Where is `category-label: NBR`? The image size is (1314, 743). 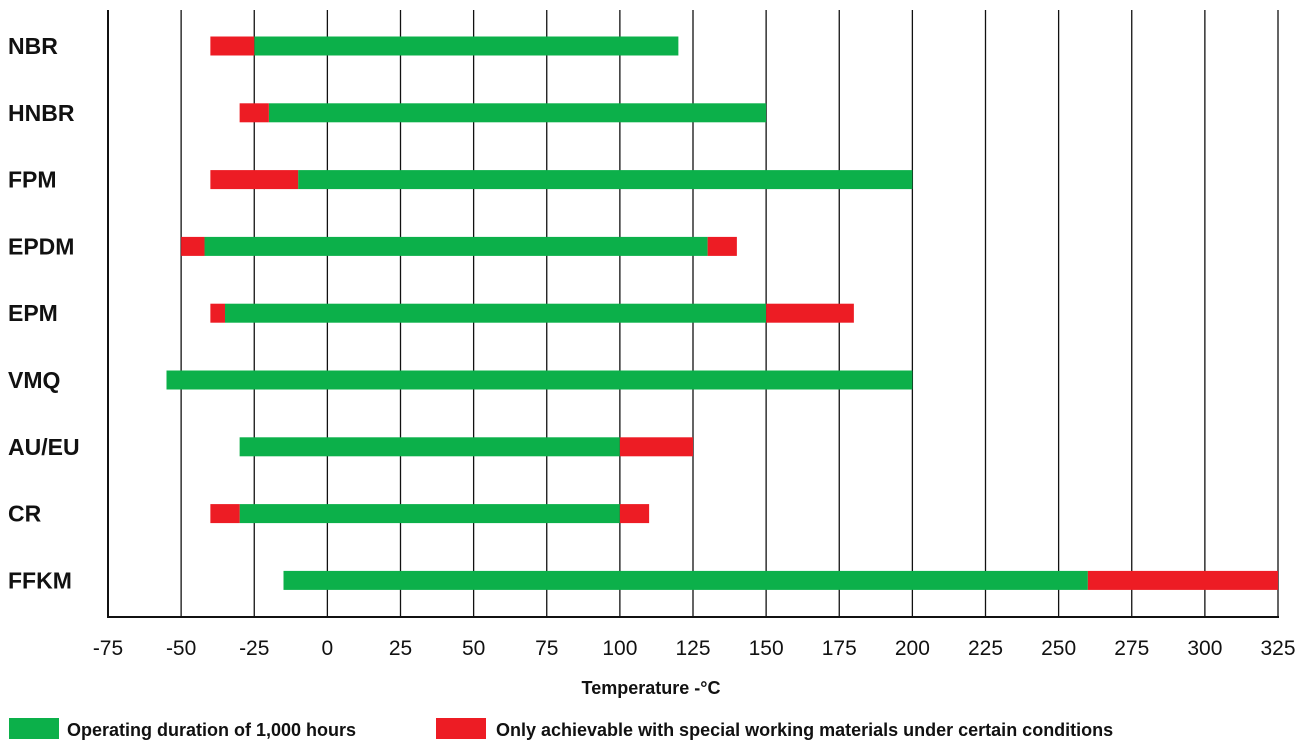 category-label: NBR is located at coordinates (33, 46).